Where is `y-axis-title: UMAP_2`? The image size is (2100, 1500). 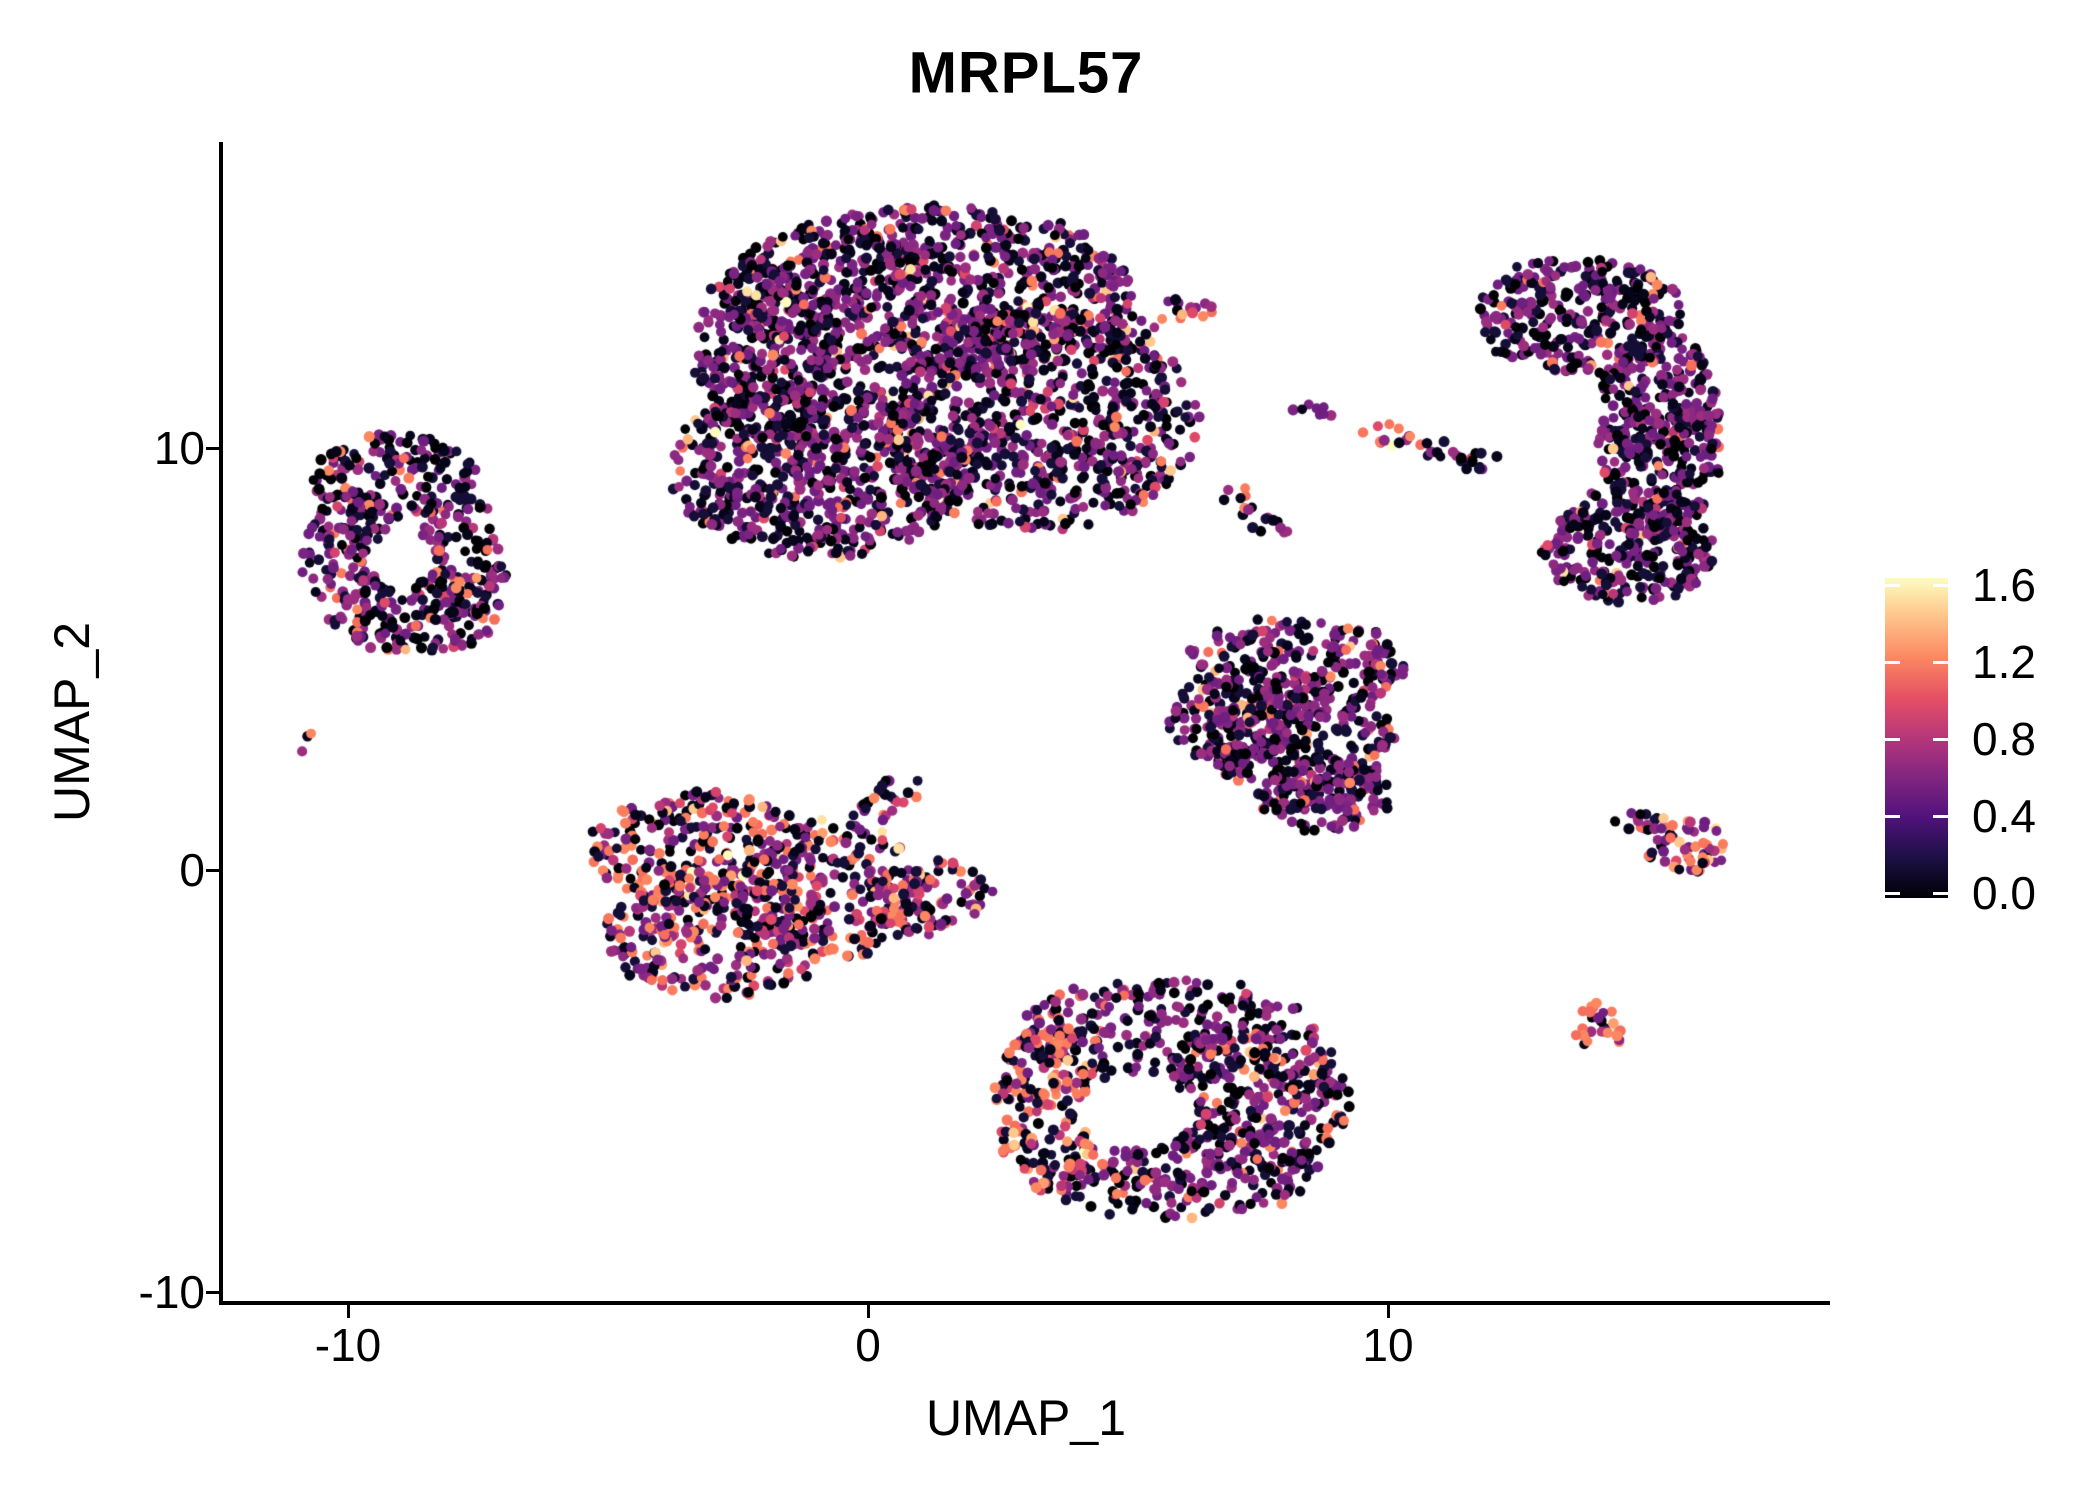
y-axis-title: UMAP_2 is located at coordinates (72, 722).